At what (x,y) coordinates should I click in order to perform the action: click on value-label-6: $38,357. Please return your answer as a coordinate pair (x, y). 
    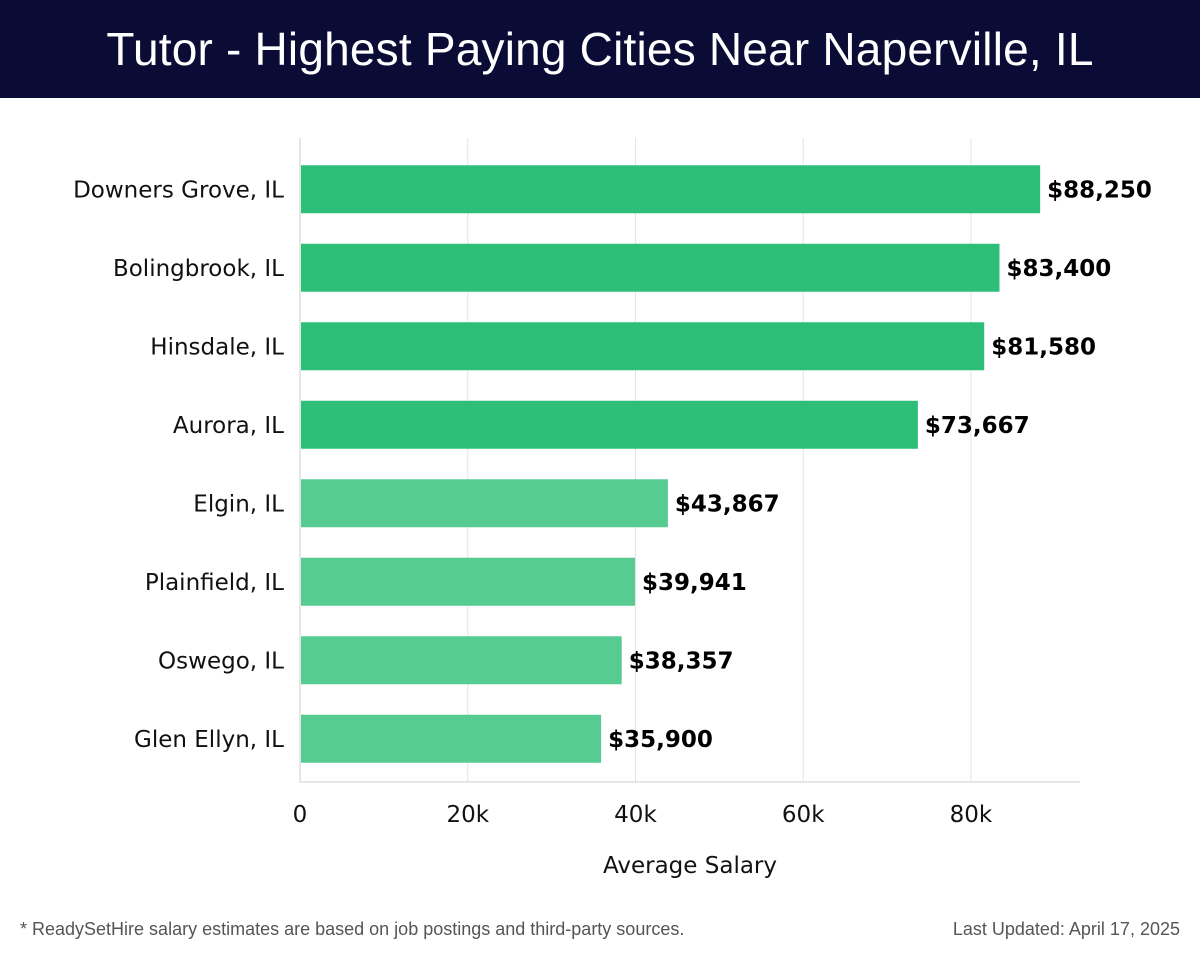
    Looking at the image, I should click on (681, 661).